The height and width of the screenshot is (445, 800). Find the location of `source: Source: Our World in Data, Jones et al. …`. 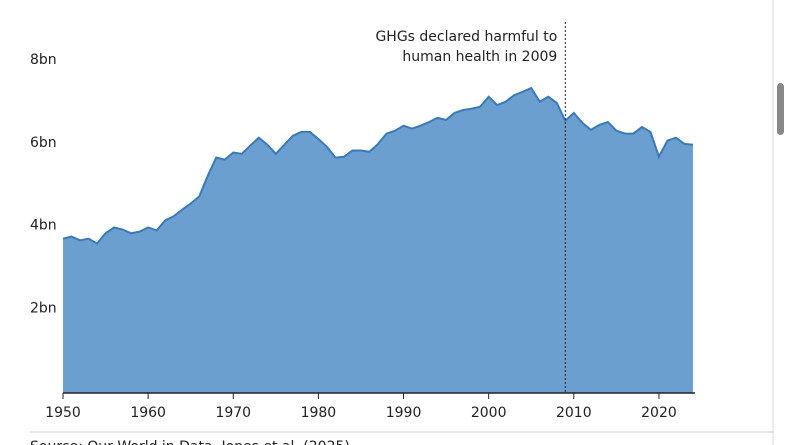

source: Source: Our World in Data, Jones et al. … is located at coordinates (190, 442).